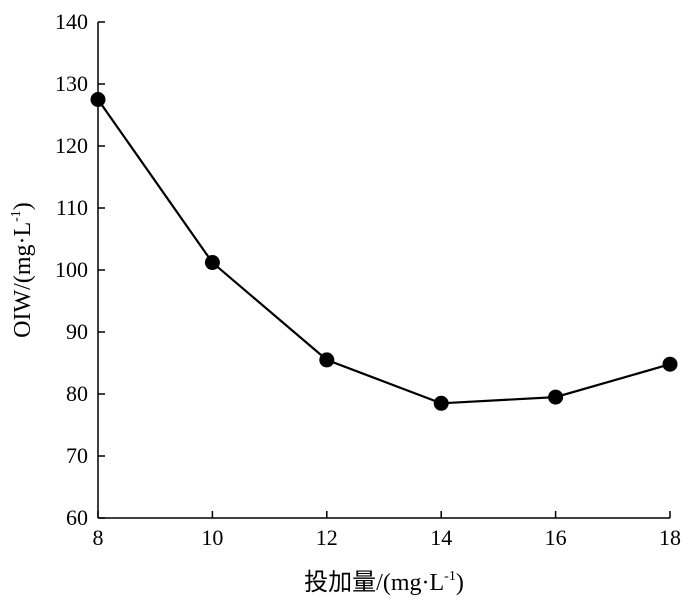 Image resolution: width=700 pixels, height=601 pixels. I want to click on y-tick-label: 80, so click(77, 393).